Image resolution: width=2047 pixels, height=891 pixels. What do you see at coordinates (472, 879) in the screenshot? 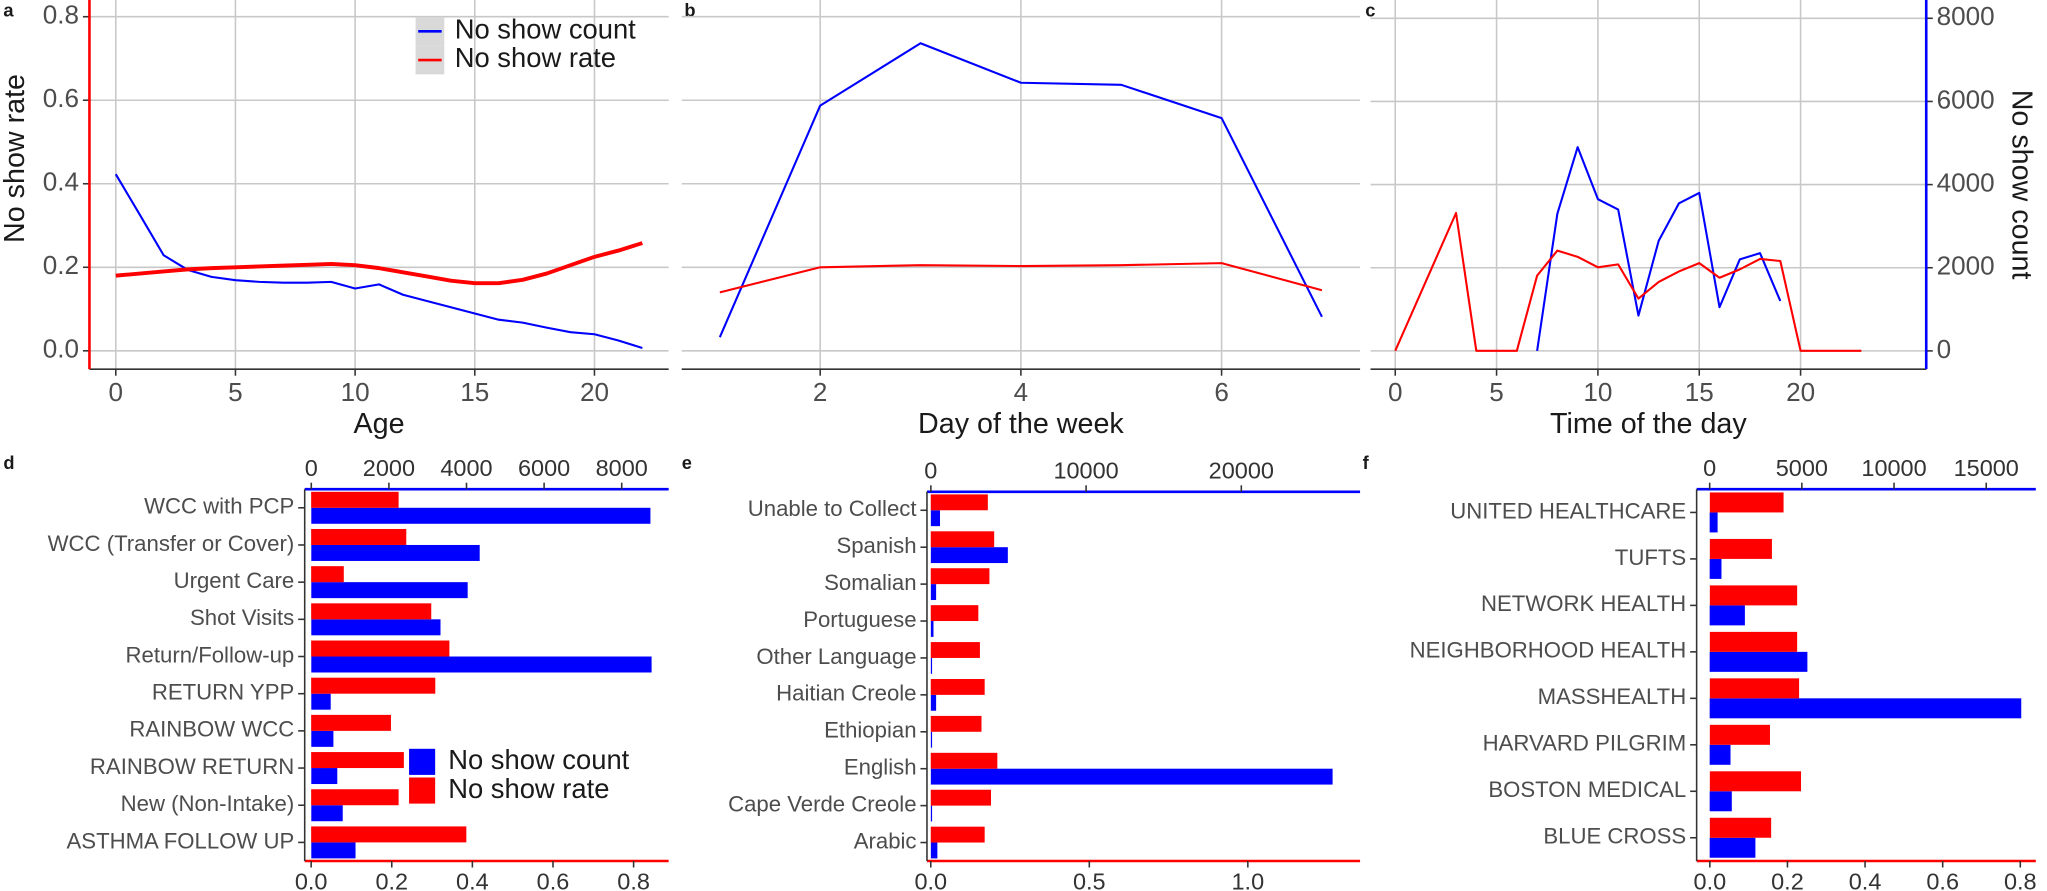
I see `x-tick-label: 0.4` at bounding box center [472, 879].